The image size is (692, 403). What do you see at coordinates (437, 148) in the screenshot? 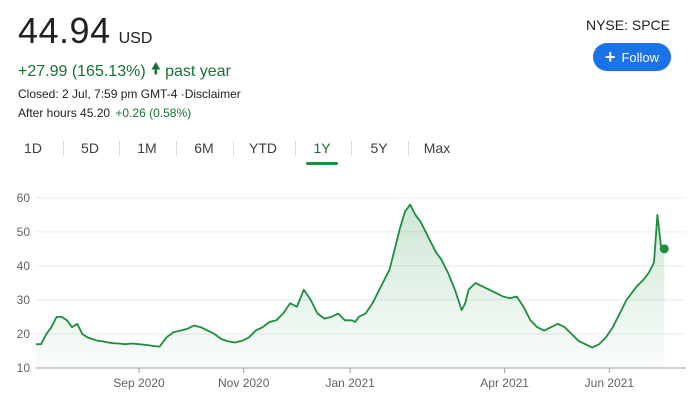
I see `tab-max: Max` at bounding box center [437, 148].